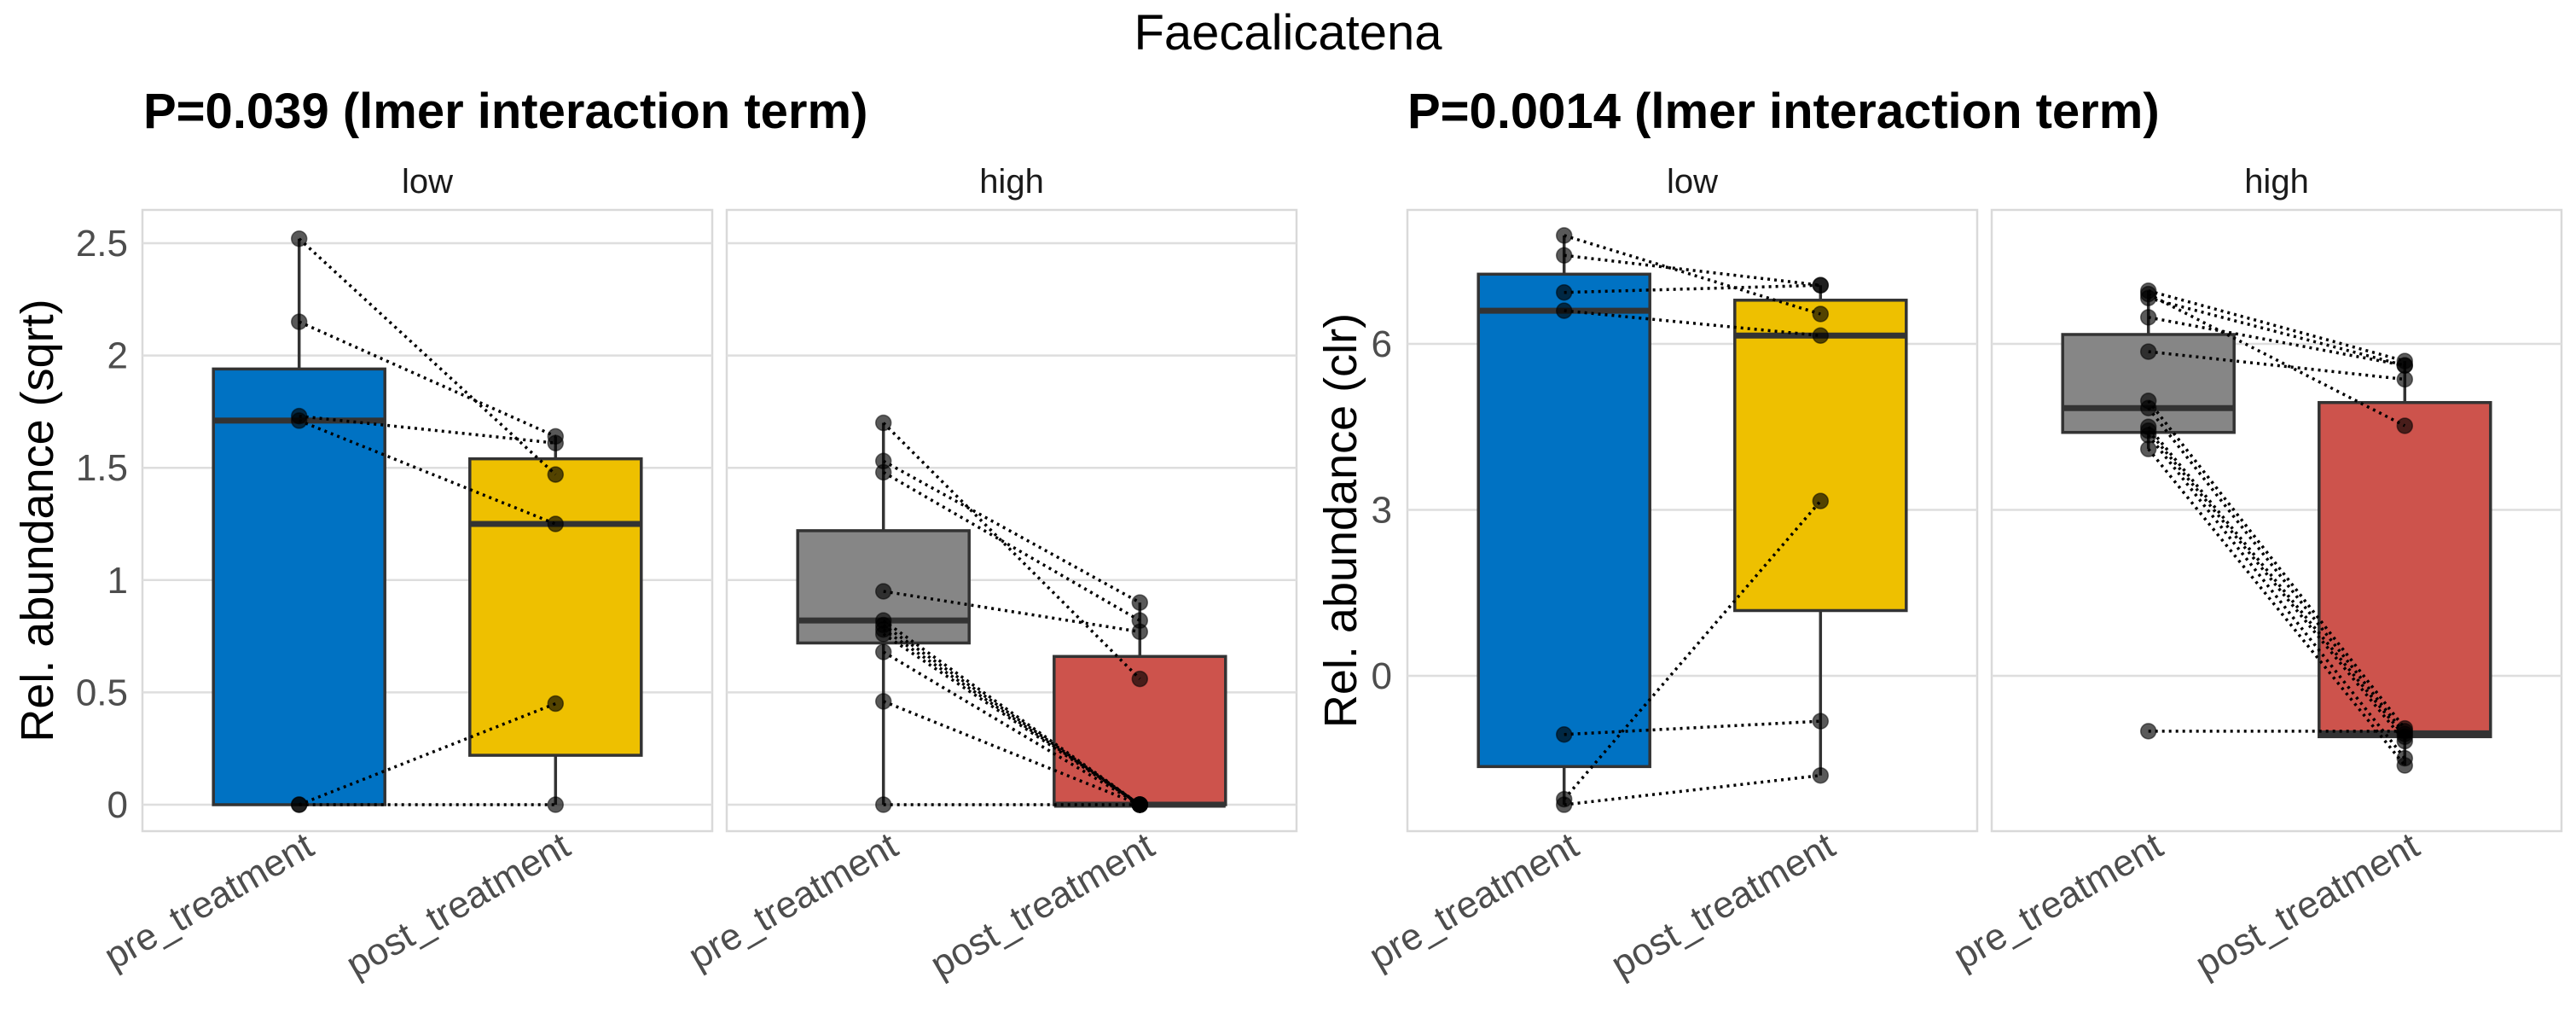 Image resolution: width=2576 pixels, height=1024 pixels. I want to click on y-axis-label: Rel. abundance (sqrt), so click(37, 520).